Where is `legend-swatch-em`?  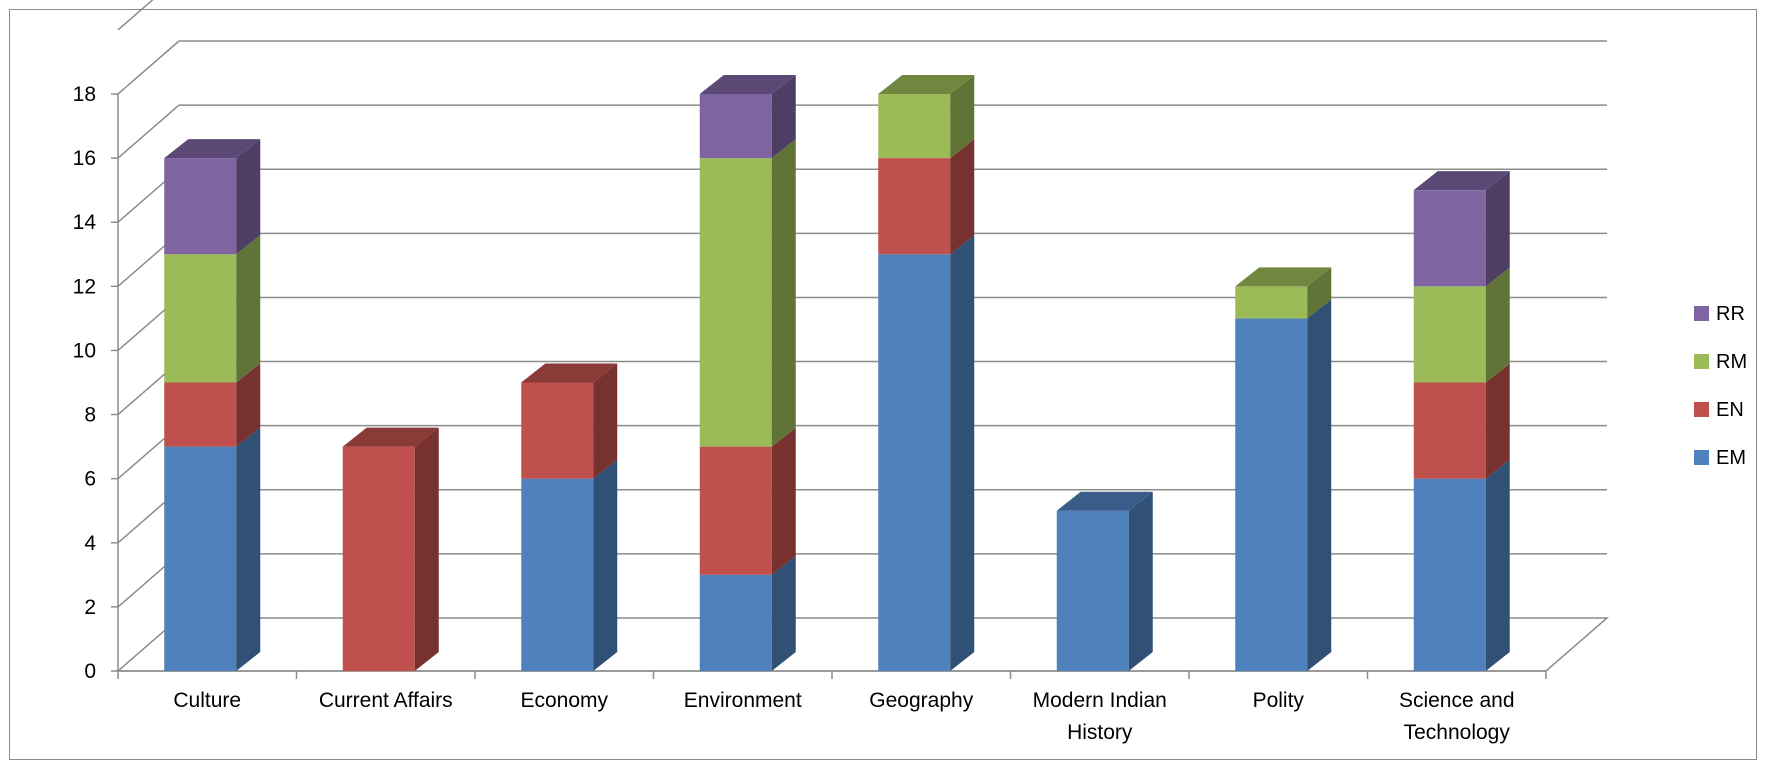
legend-swatch-em is located at coordinates (1701, 457).